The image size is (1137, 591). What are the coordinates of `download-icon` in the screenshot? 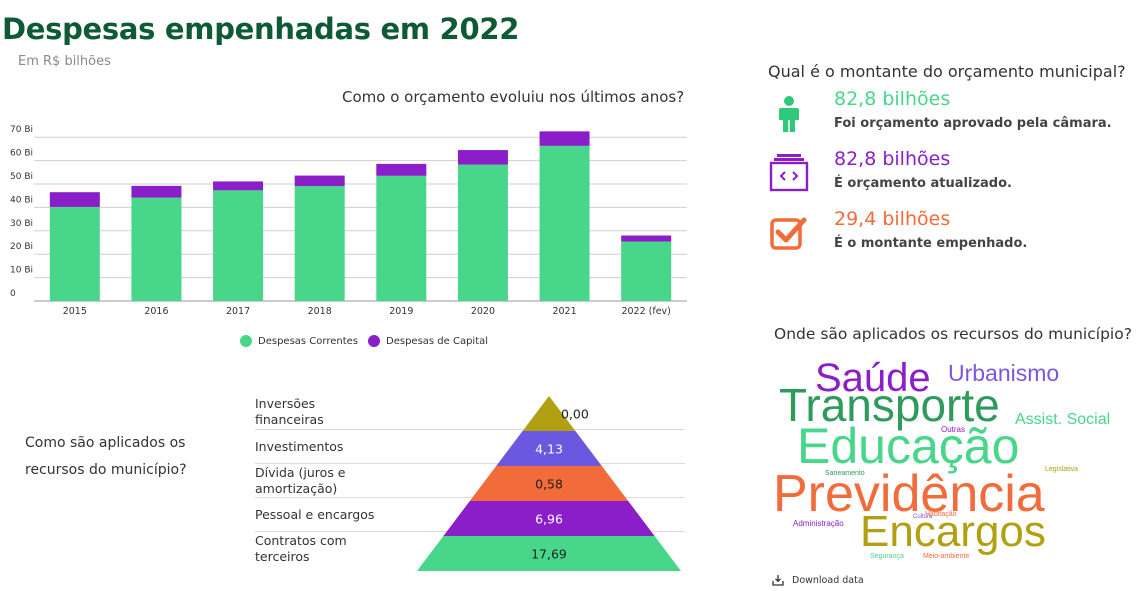 It's located at (778, 580).